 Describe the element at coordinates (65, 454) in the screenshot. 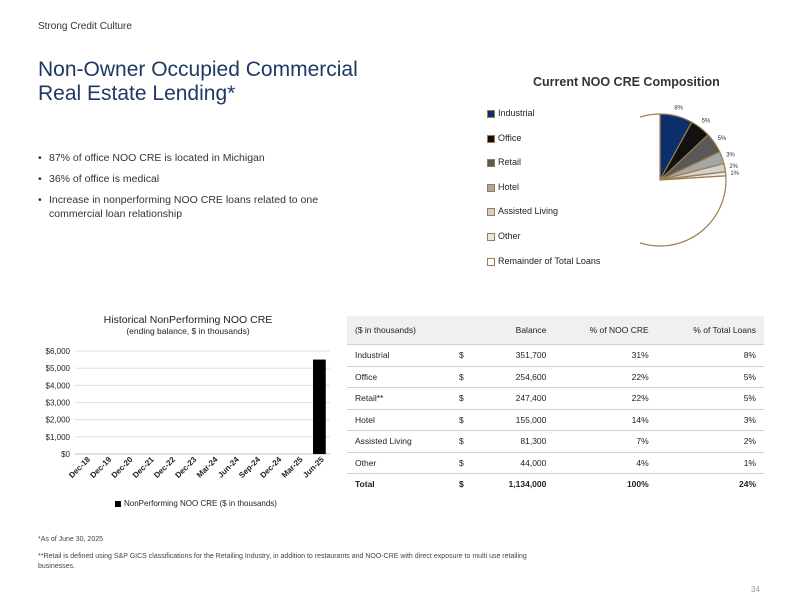

I see `y-tick-label: $0` at that location.